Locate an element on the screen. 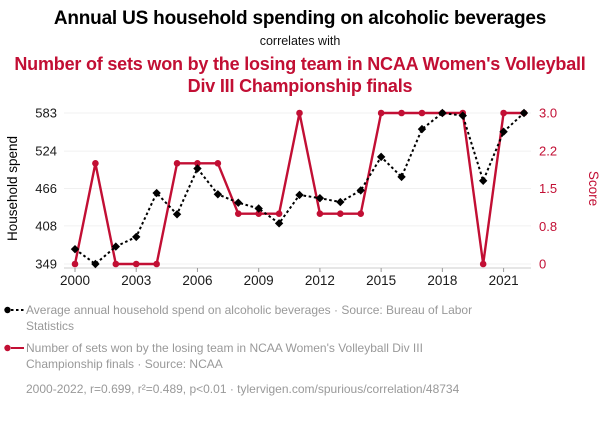  correlates-with-label: correlates with is located at coordinates (300, 41).